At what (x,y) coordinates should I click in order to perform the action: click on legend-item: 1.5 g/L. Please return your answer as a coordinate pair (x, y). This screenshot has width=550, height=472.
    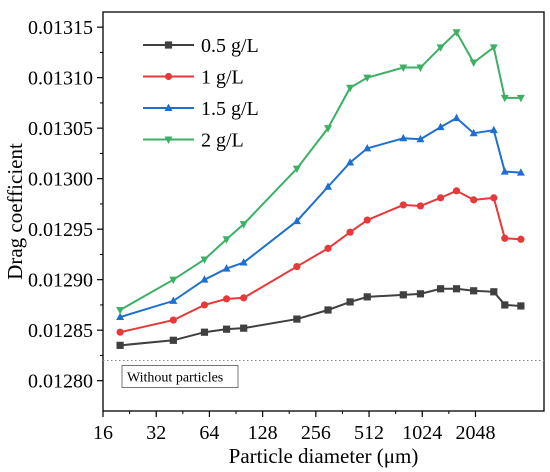
    Looking at the image, I should click on (201, 109).